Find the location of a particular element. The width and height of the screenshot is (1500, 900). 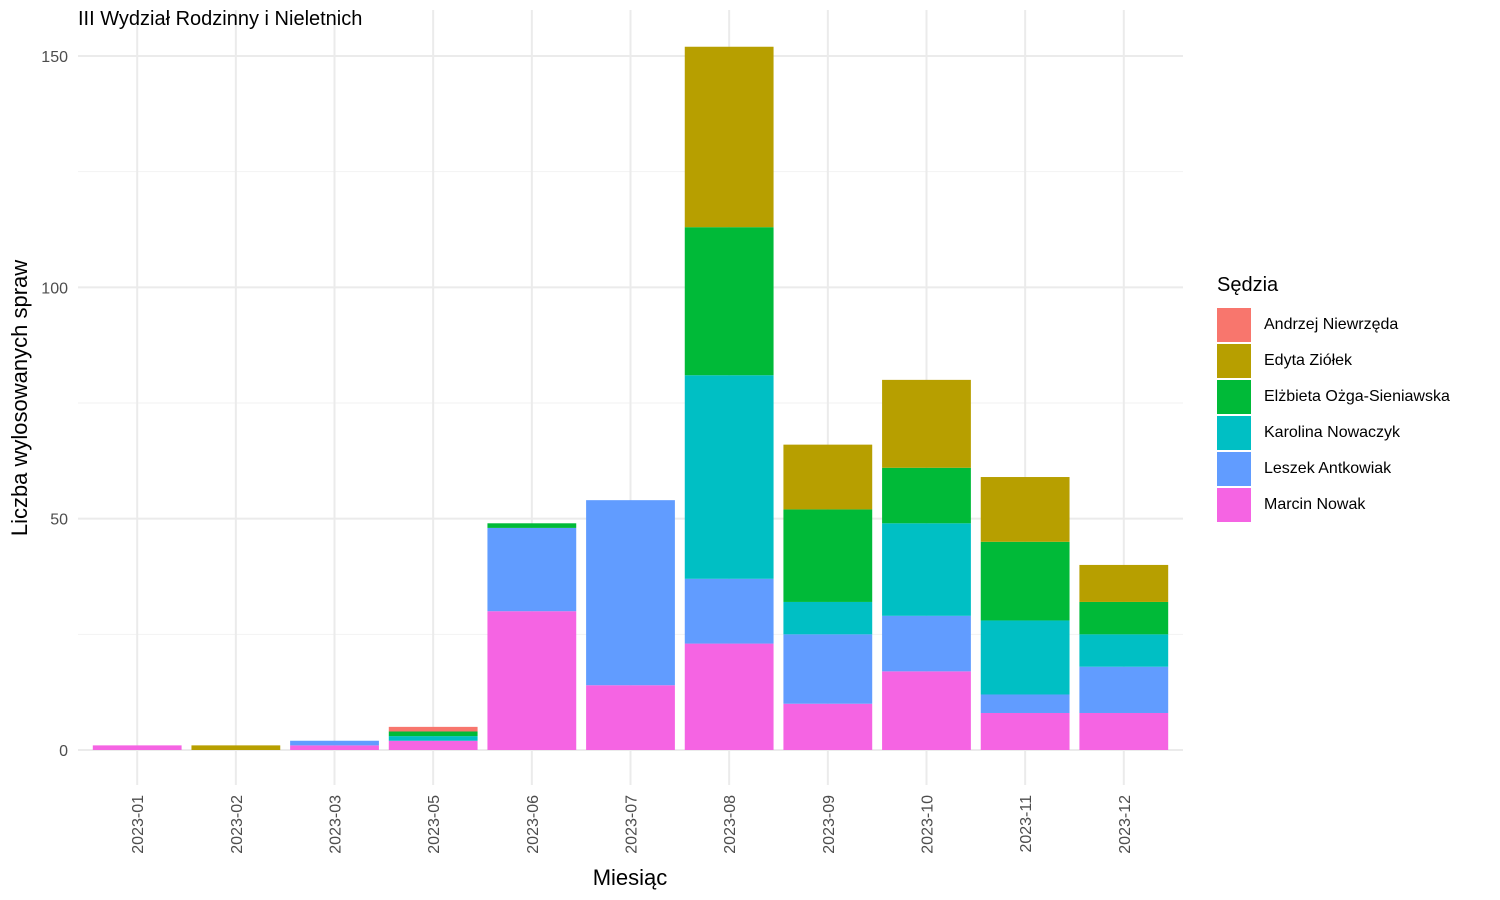

x-tick-label: 2023-07 is located at coordinates (632, 824).